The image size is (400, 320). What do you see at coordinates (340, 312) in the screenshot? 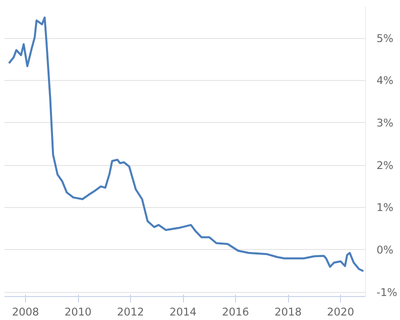
I see `x-tick-label: 2020` at bounding box center [340, 312].